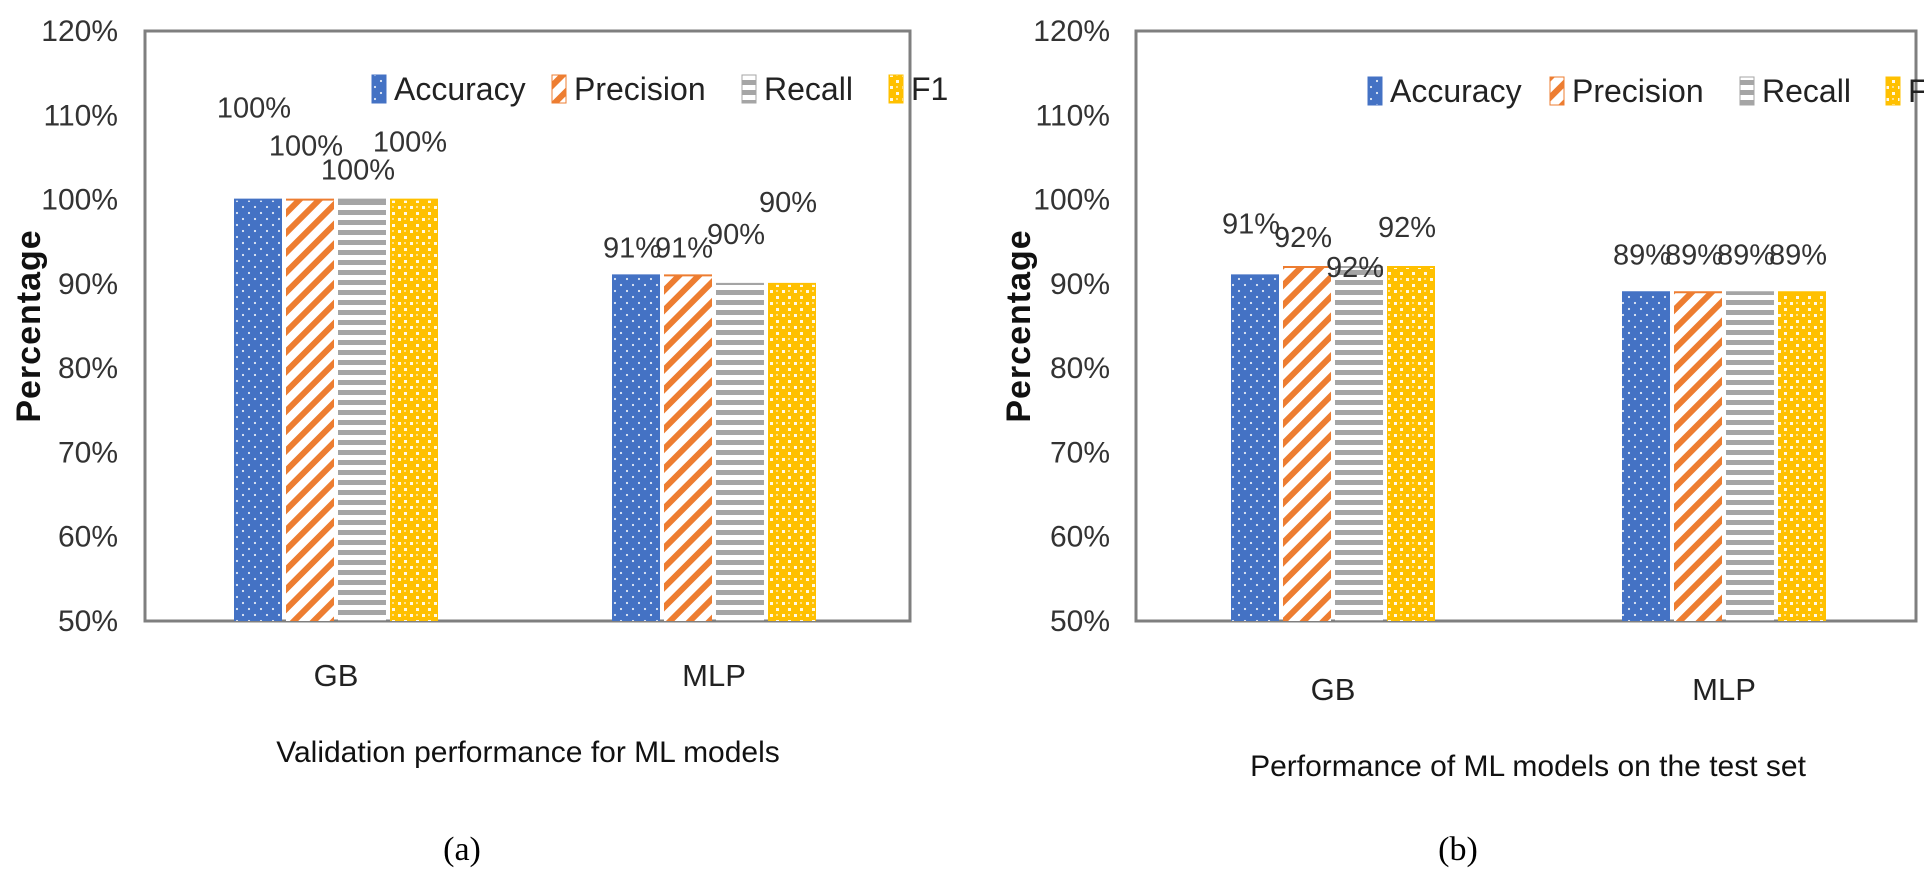  What do you see at coordinates (254, 109) in the screenshot?
I see `data-label-gb-accuracy: 100%` at bounding box center [254, 109].